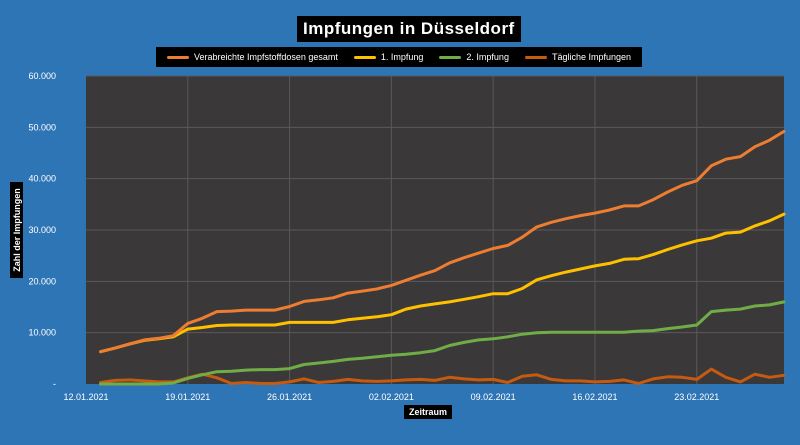 This screenshot has height=445, width=800. Describe the element at coordinates (42, 333) in the screenshot. I see `y-tick-label: 10.000` at that location.